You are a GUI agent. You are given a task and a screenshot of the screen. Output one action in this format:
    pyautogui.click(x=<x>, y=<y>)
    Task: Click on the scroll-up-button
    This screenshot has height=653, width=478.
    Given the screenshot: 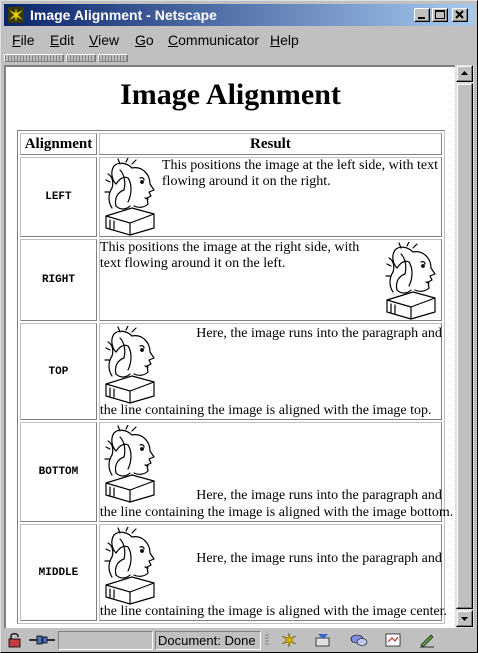 What is the action you would take?
    pyautogui.click(x=464, y=73)
    